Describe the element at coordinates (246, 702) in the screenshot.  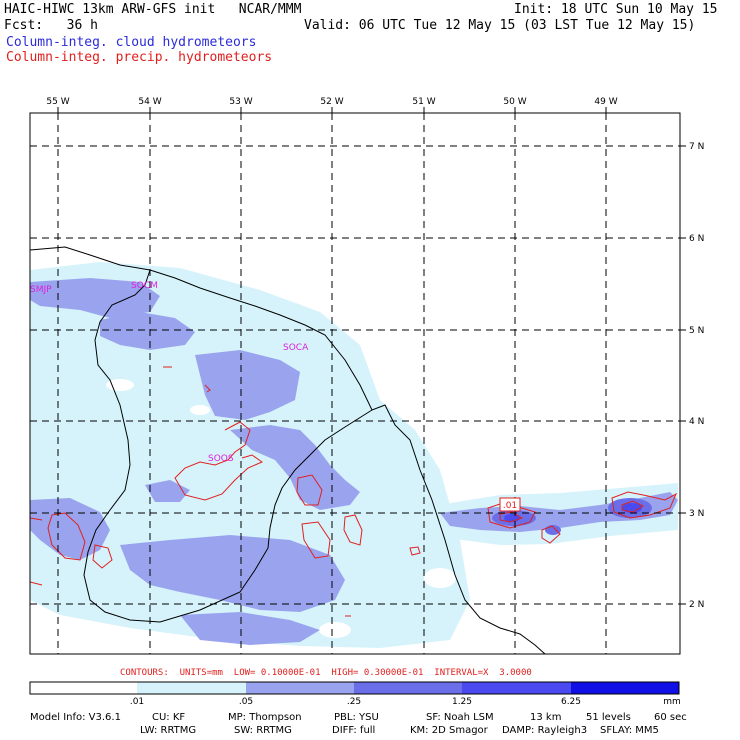
I see `colorbar-label: .05` at that location.